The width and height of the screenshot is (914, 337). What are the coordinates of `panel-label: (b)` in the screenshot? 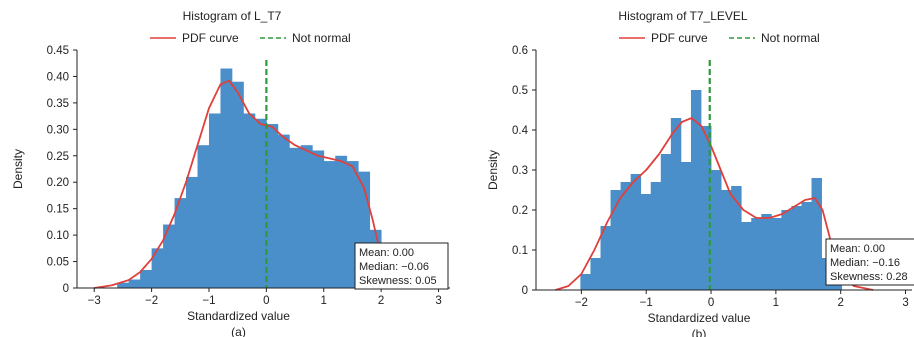 It's located at (699, 332).